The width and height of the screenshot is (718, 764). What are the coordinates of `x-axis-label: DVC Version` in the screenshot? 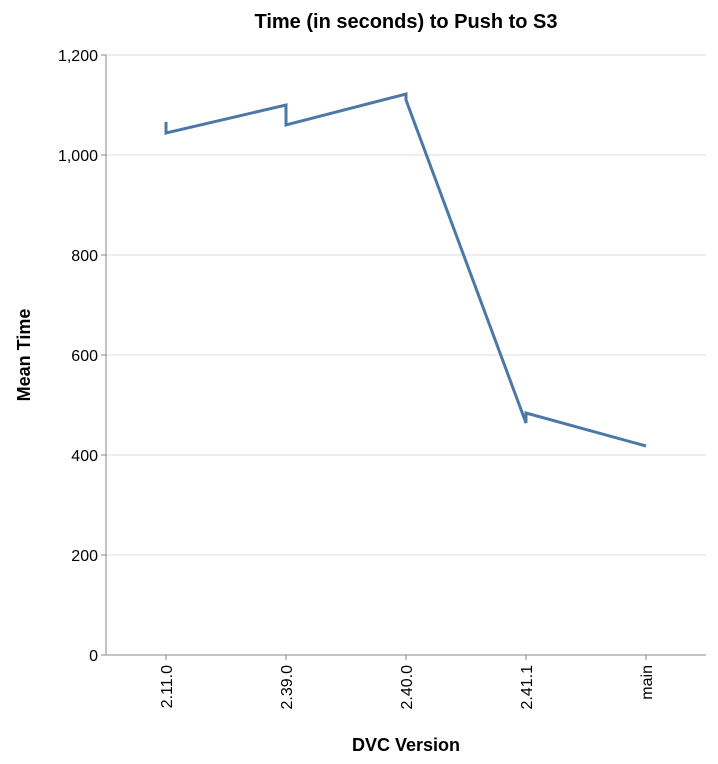 It's located at (406, 745).